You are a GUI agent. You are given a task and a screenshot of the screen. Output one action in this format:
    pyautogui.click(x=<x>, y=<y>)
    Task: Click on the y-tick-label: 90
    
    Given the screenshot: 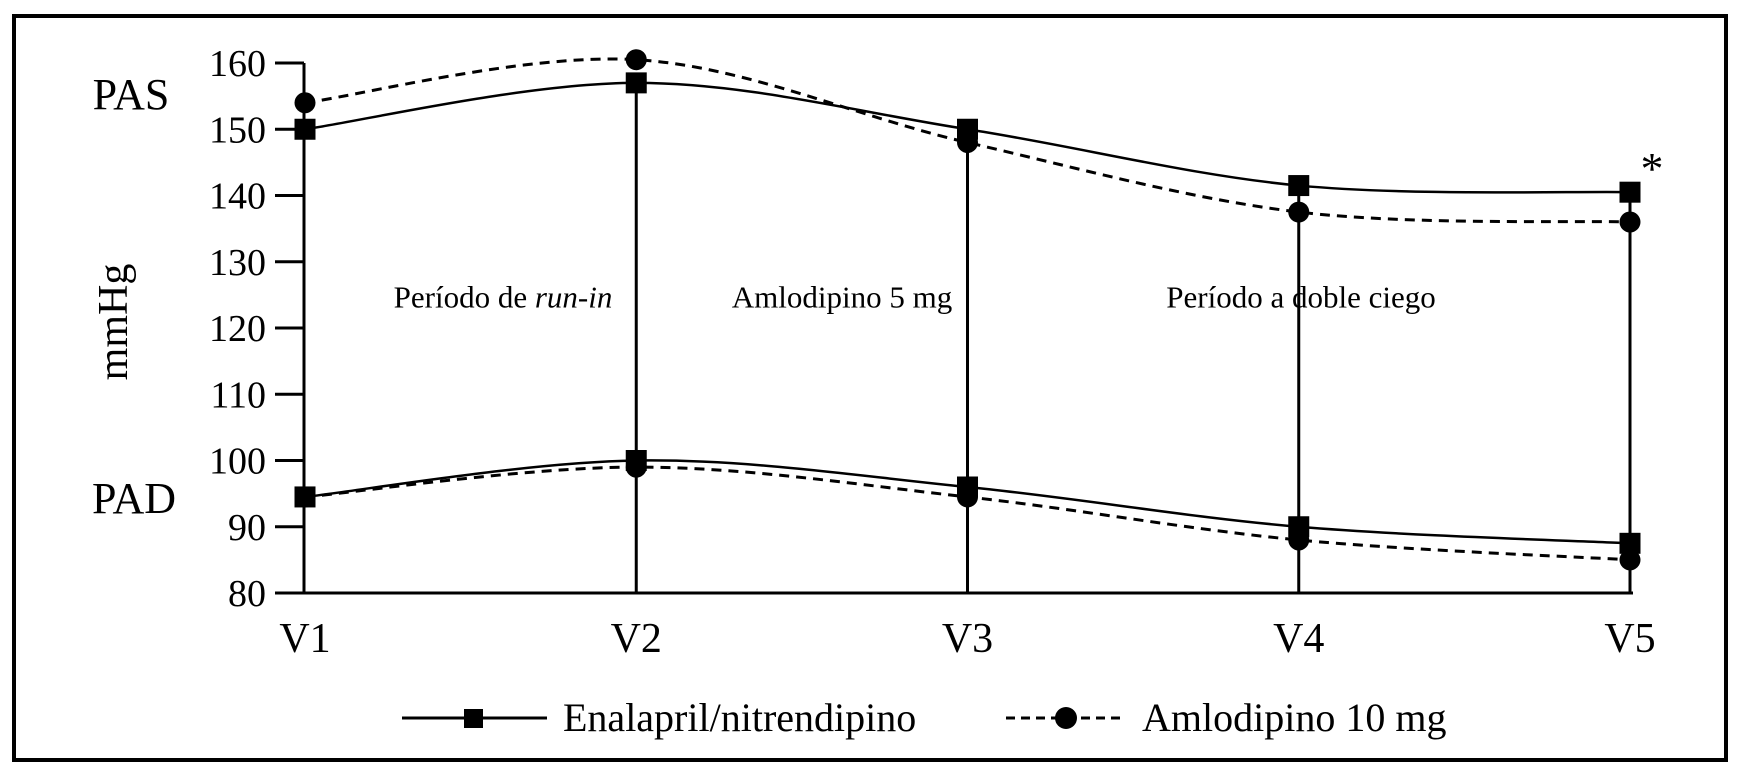 What is the action you would take?
    pyautogui.click(x=247, y=528)
    